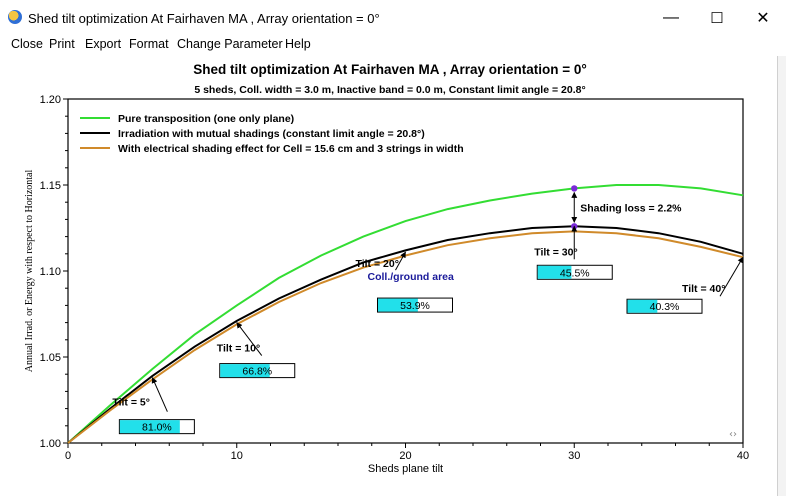  What do you see at coordinates (298, 44) in the screenshot?
I see `menu-help: Help` at bounding box center [298, 44].